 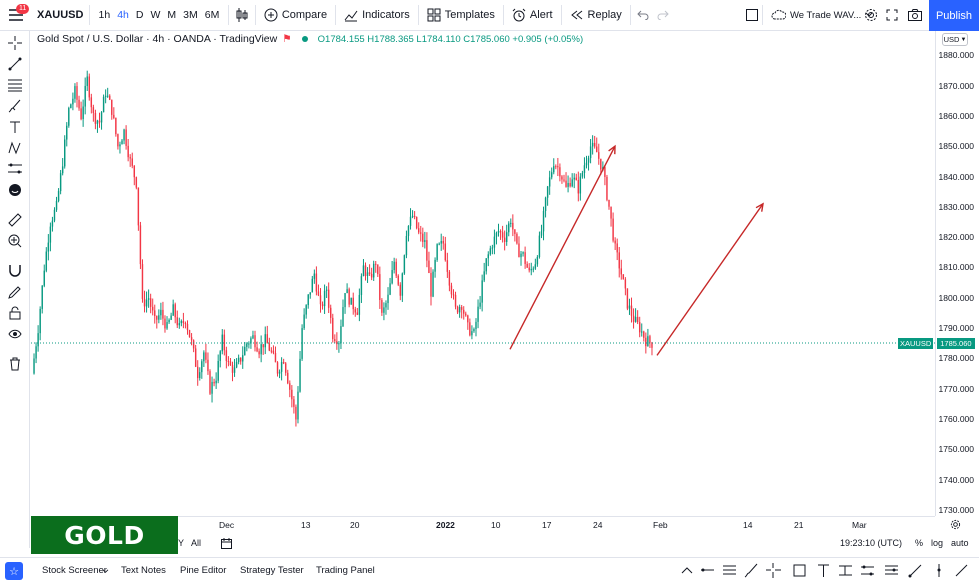 I want to click on measure-tool, so click(x=15, y=220).